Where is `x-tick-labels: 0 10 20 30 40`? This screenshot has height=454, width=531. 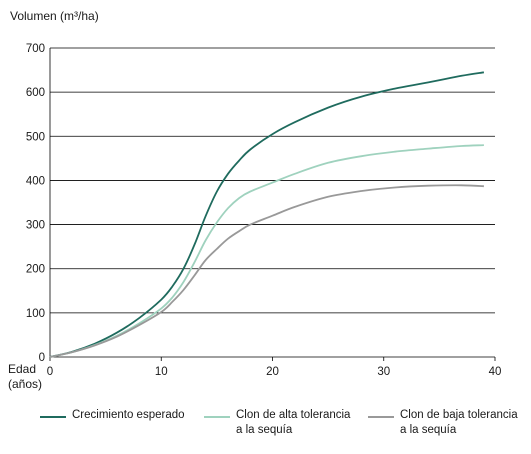
x-tick-labels: 0 10 20 30 40 is located at coordinates (274, 367).